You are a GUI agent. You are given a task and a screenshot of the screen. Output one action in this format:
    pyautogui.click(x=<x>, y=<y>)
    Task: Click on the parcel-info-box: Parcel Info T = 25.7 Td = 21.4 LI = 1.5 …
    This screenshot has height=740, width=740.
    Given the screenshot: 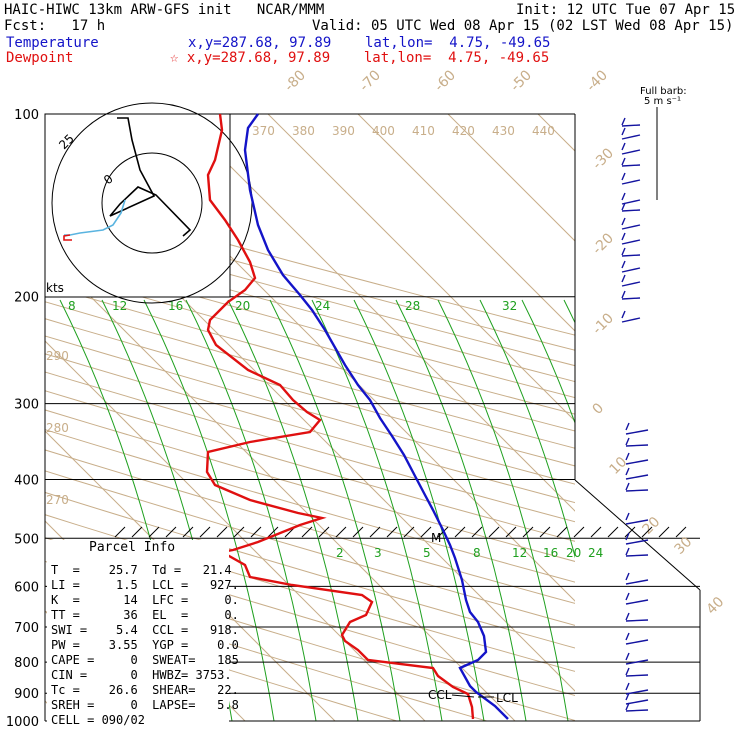 What is the action you would take?
    pyautogui.click(x=143, y=635)
    